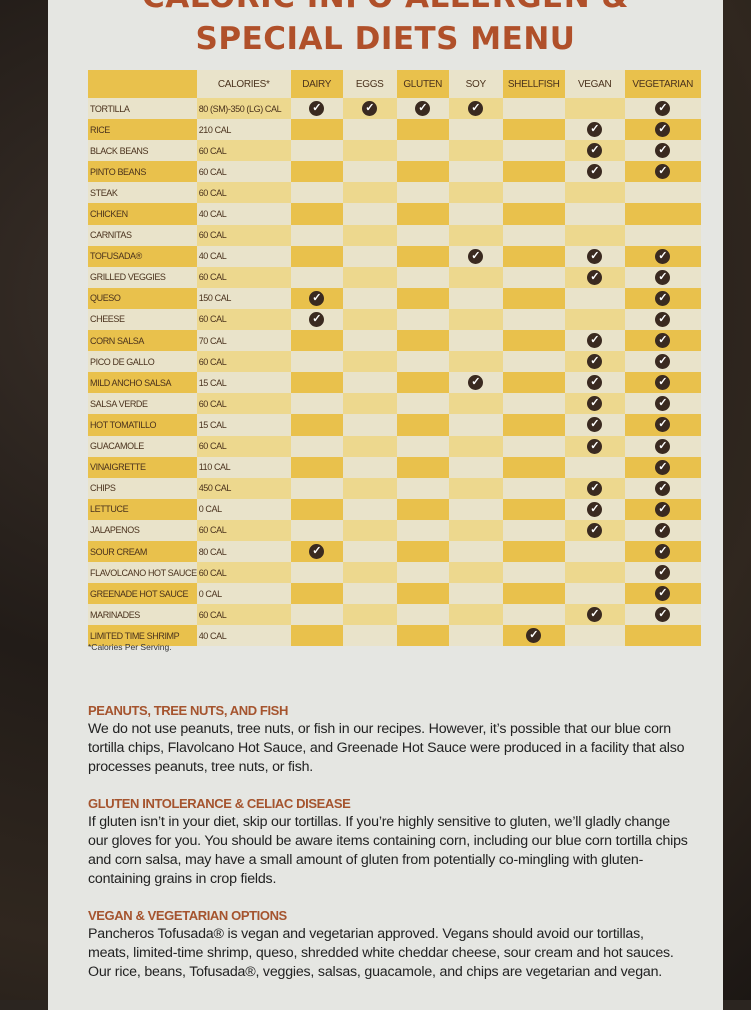 The width and height of the screenshot is (751, 1010). What do you see at coordinates (394, 551) in the screenshot?
I see `table-row: SOUR CREAM 80 CAL ✓ ✓` at bounding box center [394, 551].